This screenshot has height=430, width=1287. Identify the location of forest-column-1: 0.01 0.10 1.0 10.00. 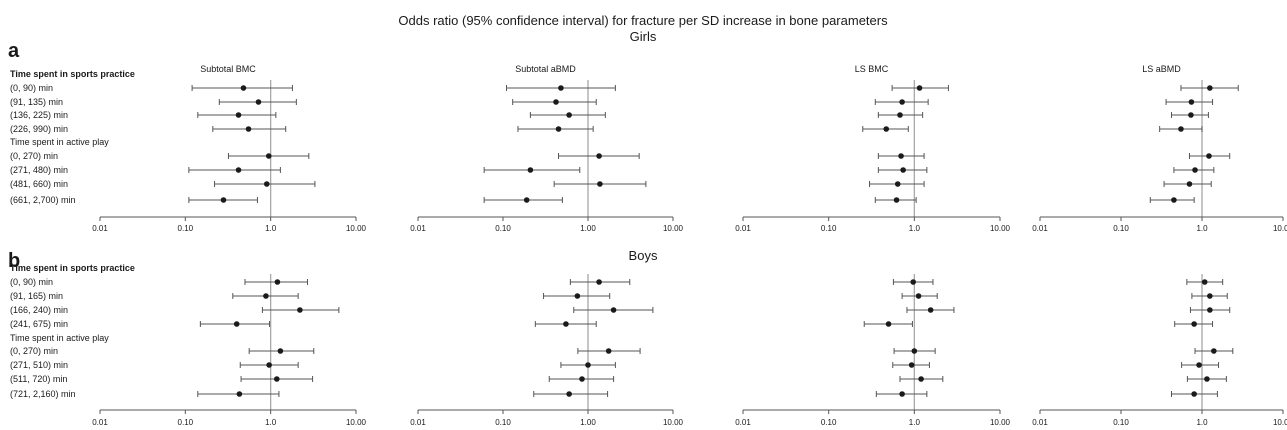
(229, 350).